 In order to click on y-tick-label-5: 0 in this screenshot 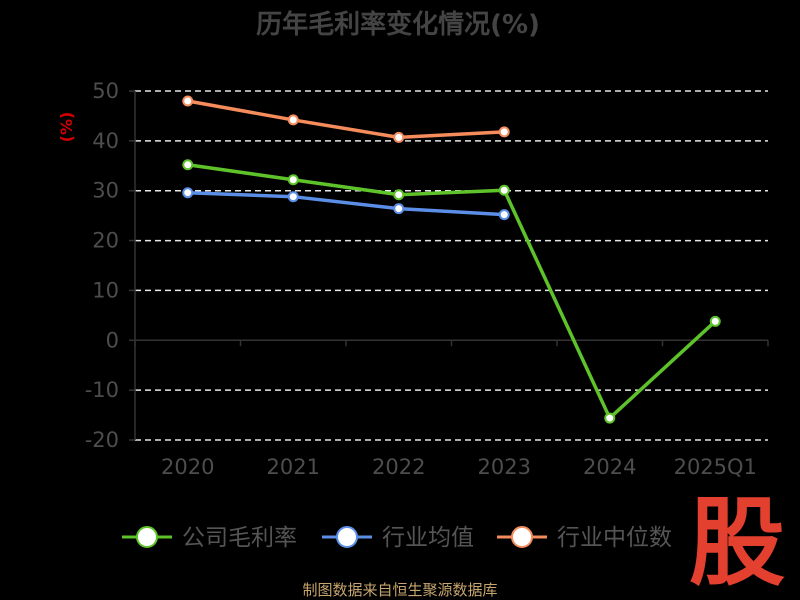, I will do `click(112, 340)`.